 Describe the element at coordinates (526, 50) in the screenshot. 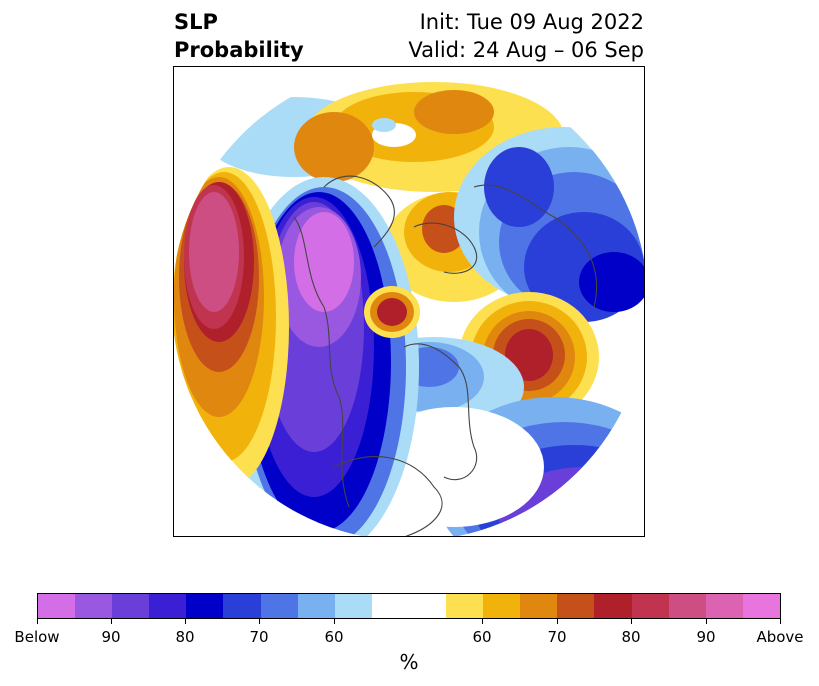

I see `valid-range: Valid: 24 Aug – 06 Sep` at that location.